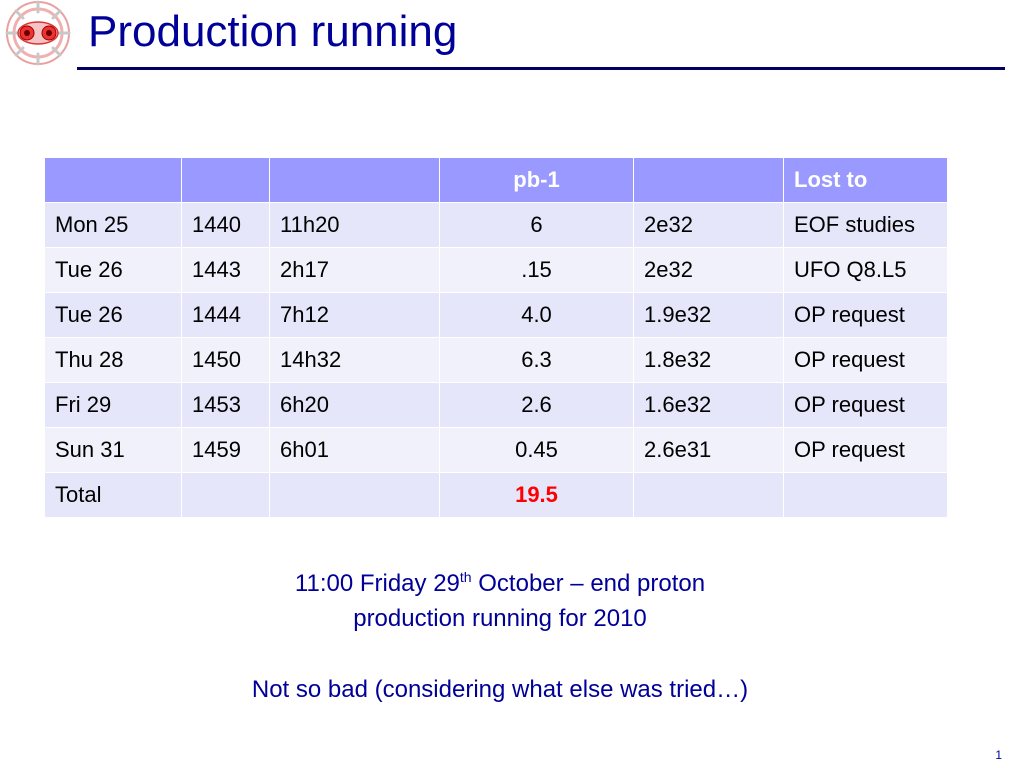 This screenshot has width=1024, height=768. What do you see at coordinates (536, 405) in the screenshot?
I see `cell-luminosity: 2.6` at bounding box center [536, 405].